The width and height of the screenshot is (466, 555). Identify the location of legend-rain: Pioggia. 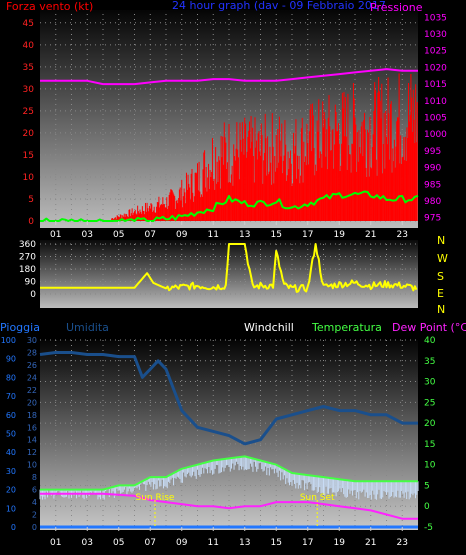
(20, 327).